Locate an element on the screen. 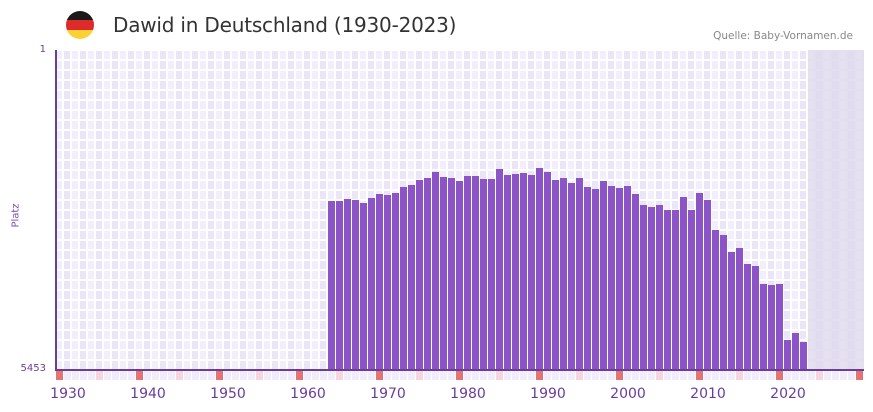 Image resolution: width=873 pixels, height=412 pixels. bar-1970 is located at coordinates (395, 281).